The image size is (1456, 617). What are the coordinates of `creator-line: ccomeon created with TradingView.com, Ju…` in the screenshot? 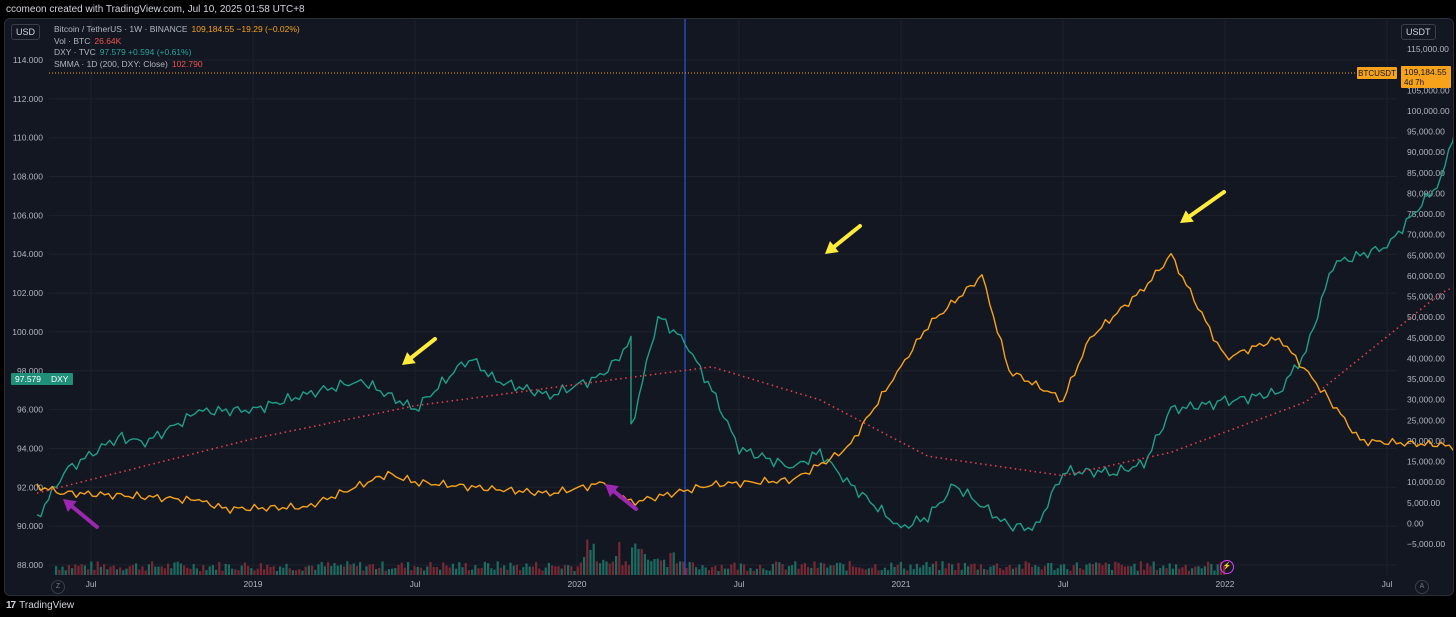 It's located at (155, 9).